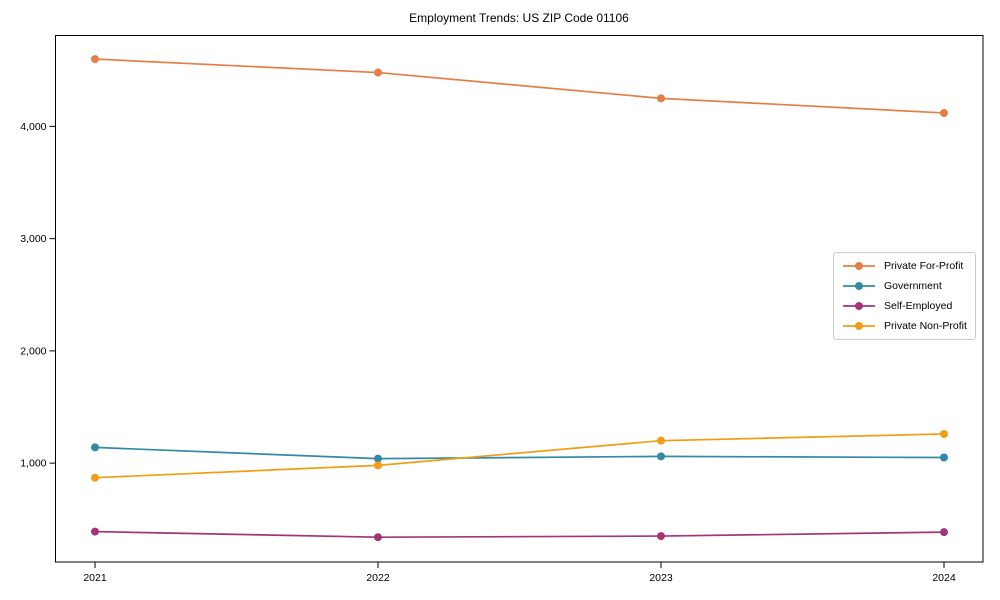 Image resolution: width=1000 pixels, height=600 pixels. Describe the element at coordinates (924, 266) in the screenshot. I see `legend-label: Private For-Profit` at that location.